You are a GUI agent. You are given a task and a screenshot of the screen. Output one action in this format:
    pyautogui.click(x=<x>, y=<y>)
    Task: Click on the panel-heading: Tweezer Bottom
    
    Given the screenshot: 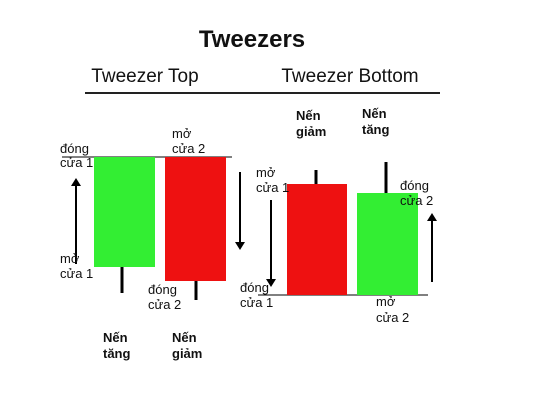 What is the action you would take?
    pyautogui.click(x=349, y=76)
    